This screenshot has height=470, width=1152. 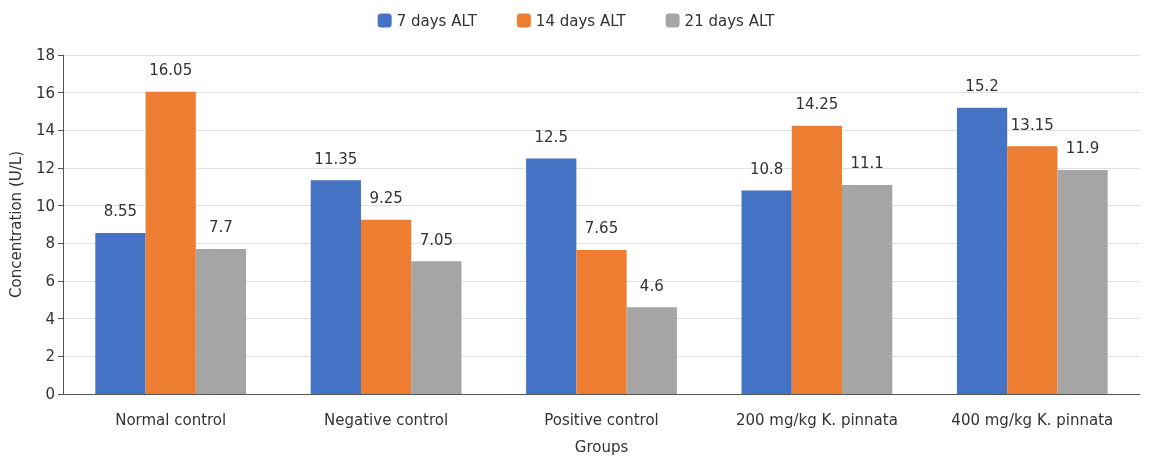 What do you see at coordinates (601, 228) in the screenshot?
I see `data-label: 7.65` at bounding box center [601, 228].